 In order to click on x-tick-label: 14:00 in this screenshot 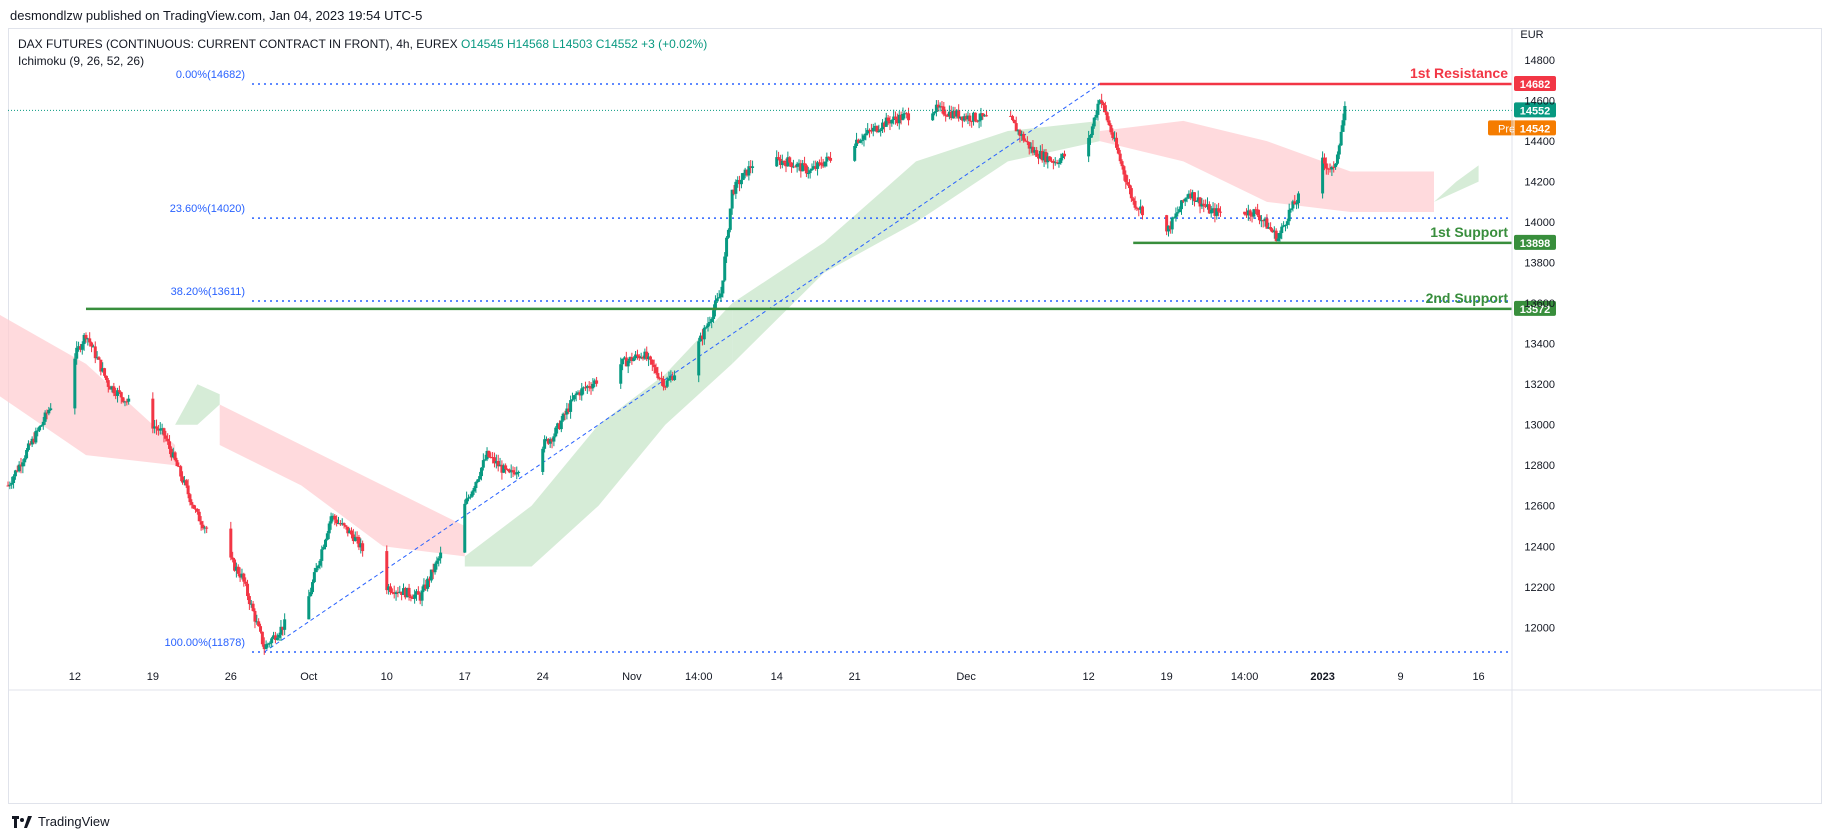, I will do `click(699, 677)`.